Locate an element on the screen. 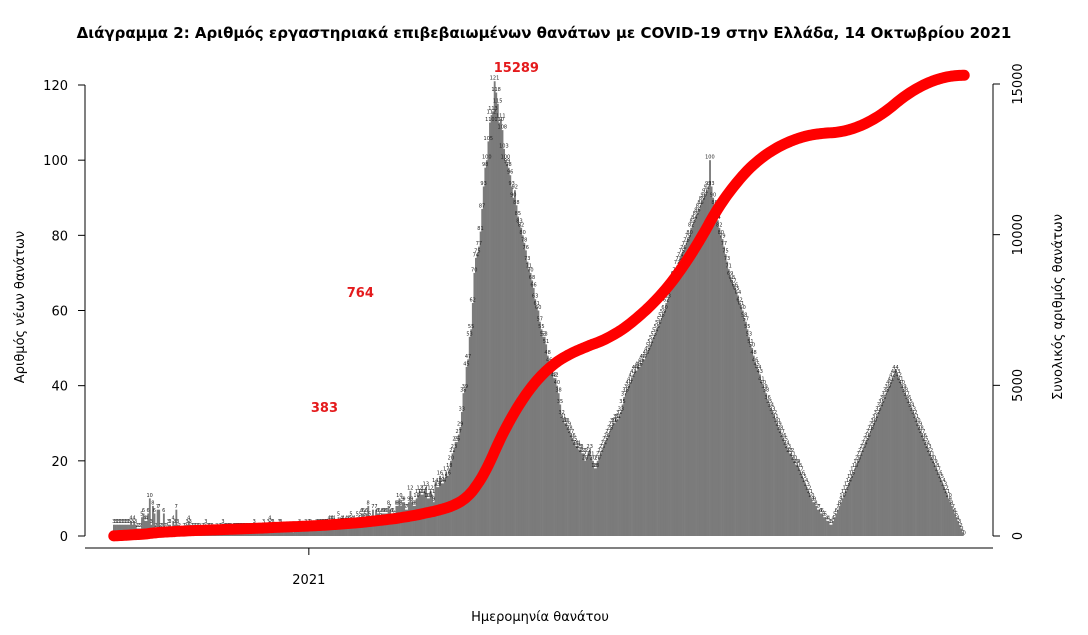 The width and height of the screenshot is (1088, 635). y-axis-left: 0 20 40 60 80 100 120 is located at coordinates (64, 312).